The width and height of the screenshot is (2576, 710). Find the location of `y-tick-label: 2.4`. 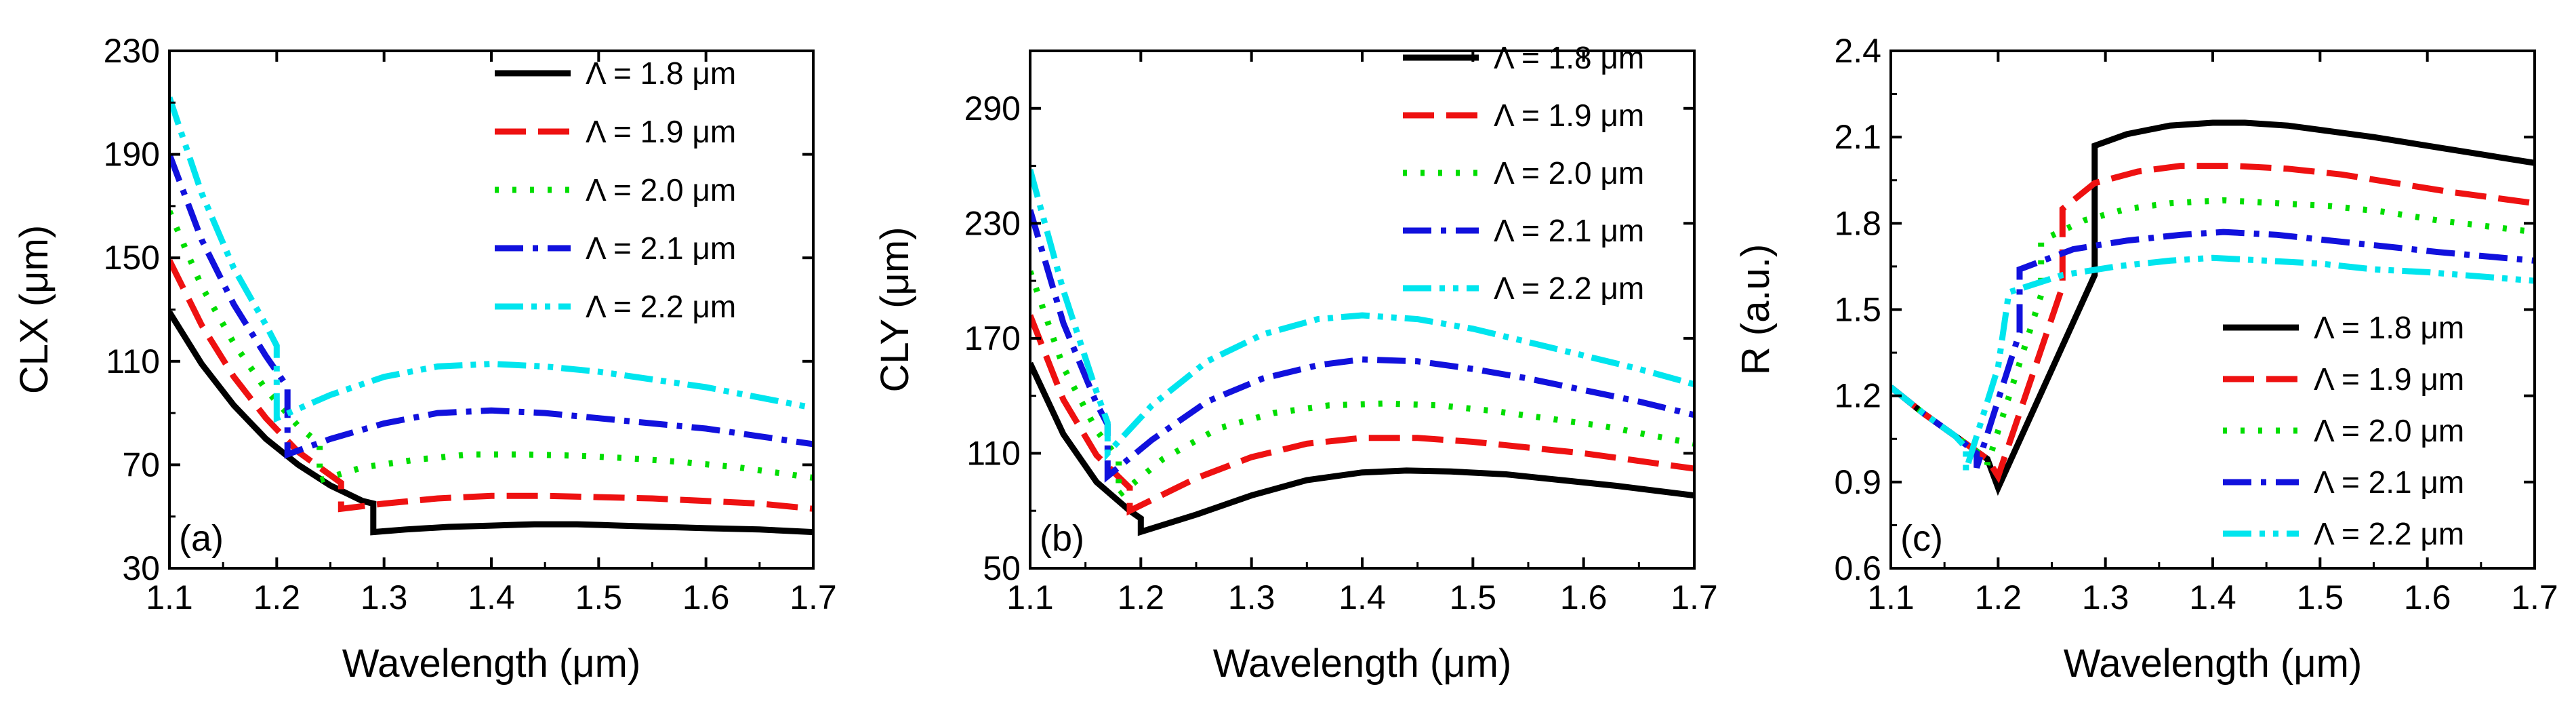

y-tick-label: 2.4 is located at coordinates (1858, 51).